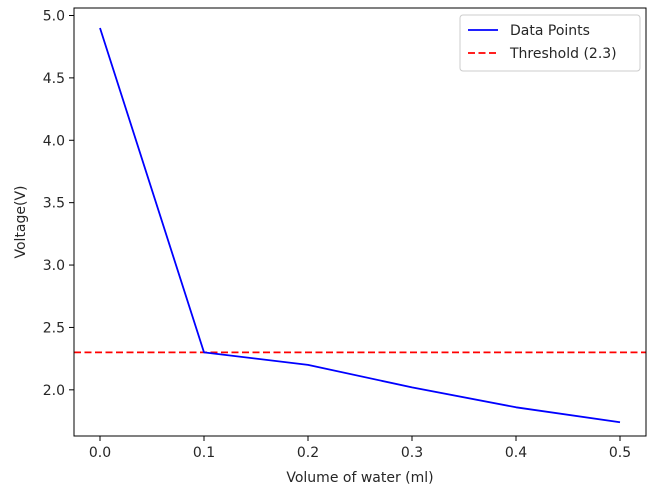  What do you see at coordinates (563, 54) in the screenshot?
I see `legend-label-threshold: Threshold (2.3)` at bounding box center [563, 54].